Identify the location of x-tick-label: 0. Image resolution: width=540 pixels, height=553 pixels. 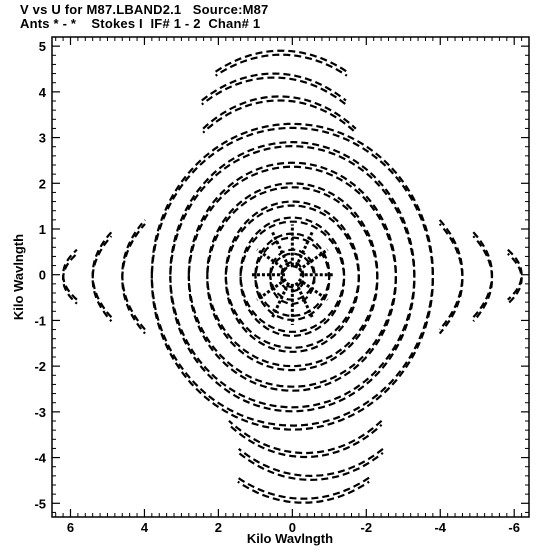
(292, 527).